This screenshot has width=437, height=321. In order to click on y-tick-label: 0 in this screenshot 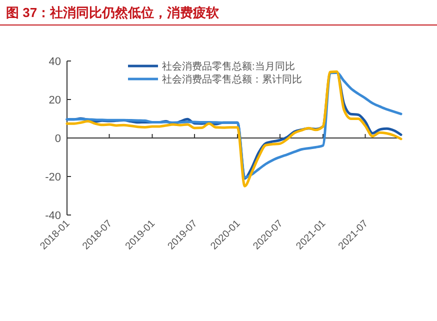, I will do `click(57, 138)`.